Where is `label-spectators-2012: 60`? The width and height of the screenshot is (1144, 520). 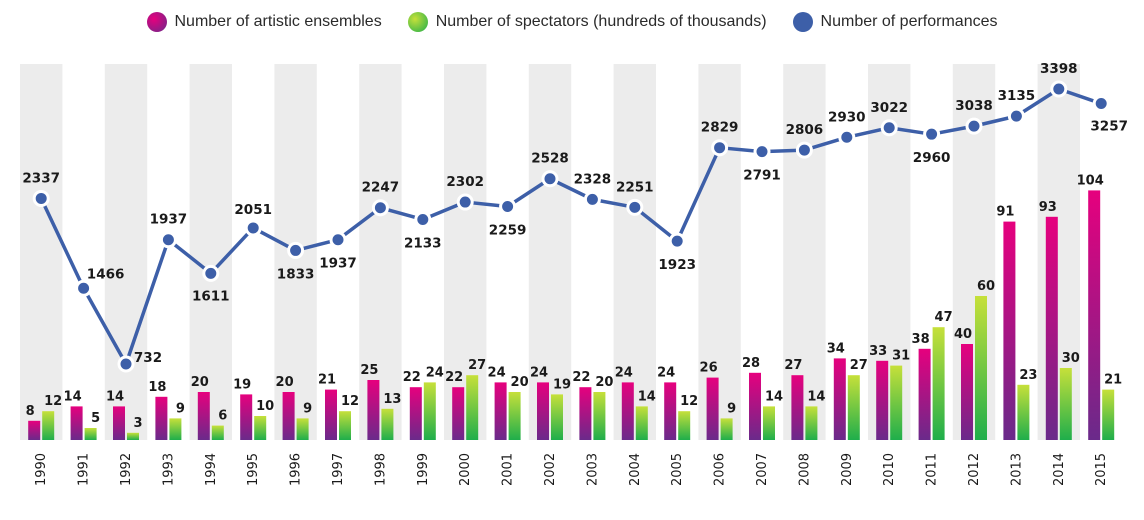 label-spectators-2012: 60 is located at coordinates (986, 286).